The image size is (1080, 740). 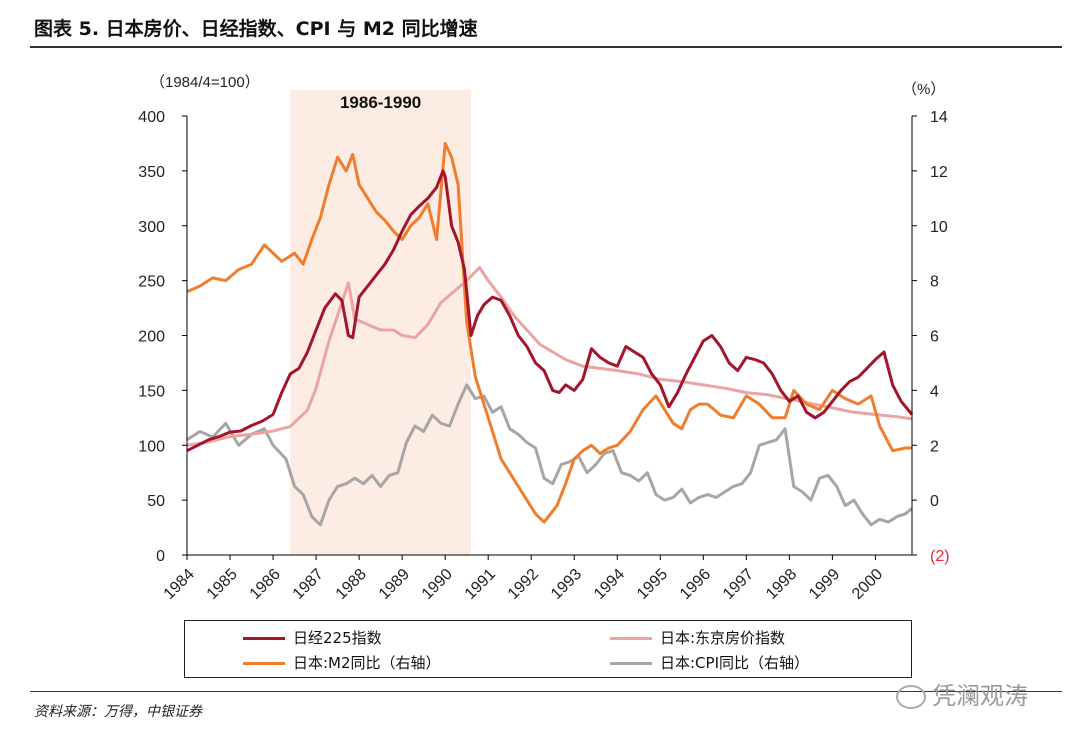 What do you see at coordinates (923, 89) in the screenshot?
I see `right-axis-unit: （%）` at bounding box center [923, 89].